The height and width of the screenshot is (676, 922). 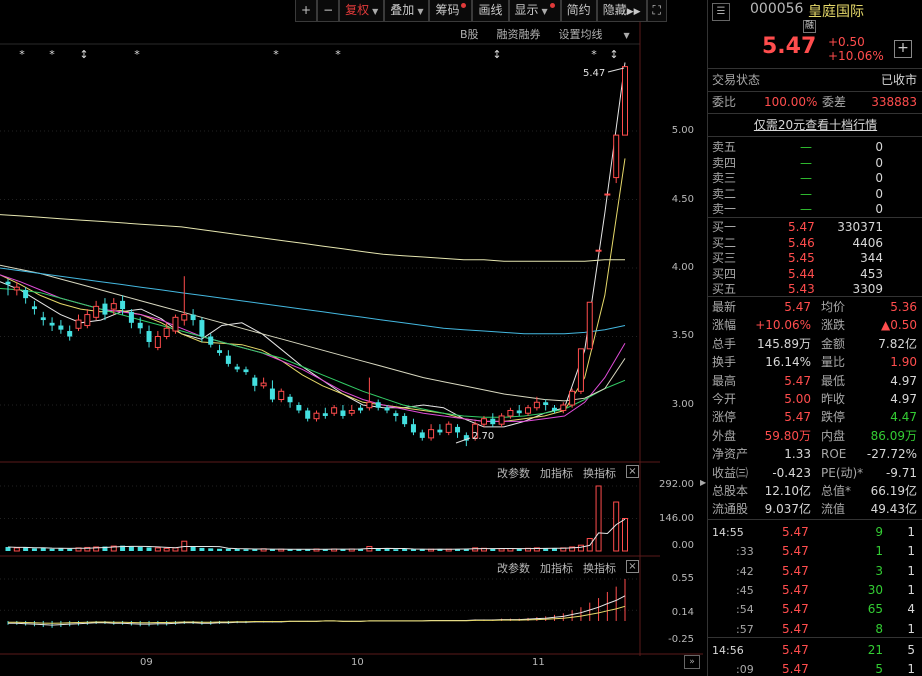 I want to click on stat-label: ROE, so click(x=834, y=454).